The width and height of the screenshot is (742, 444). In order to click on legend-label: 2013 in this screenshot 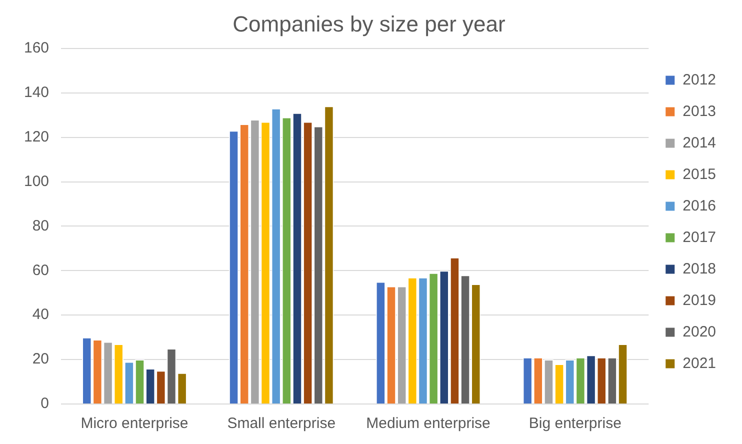, I will do `click(699, 111)`.